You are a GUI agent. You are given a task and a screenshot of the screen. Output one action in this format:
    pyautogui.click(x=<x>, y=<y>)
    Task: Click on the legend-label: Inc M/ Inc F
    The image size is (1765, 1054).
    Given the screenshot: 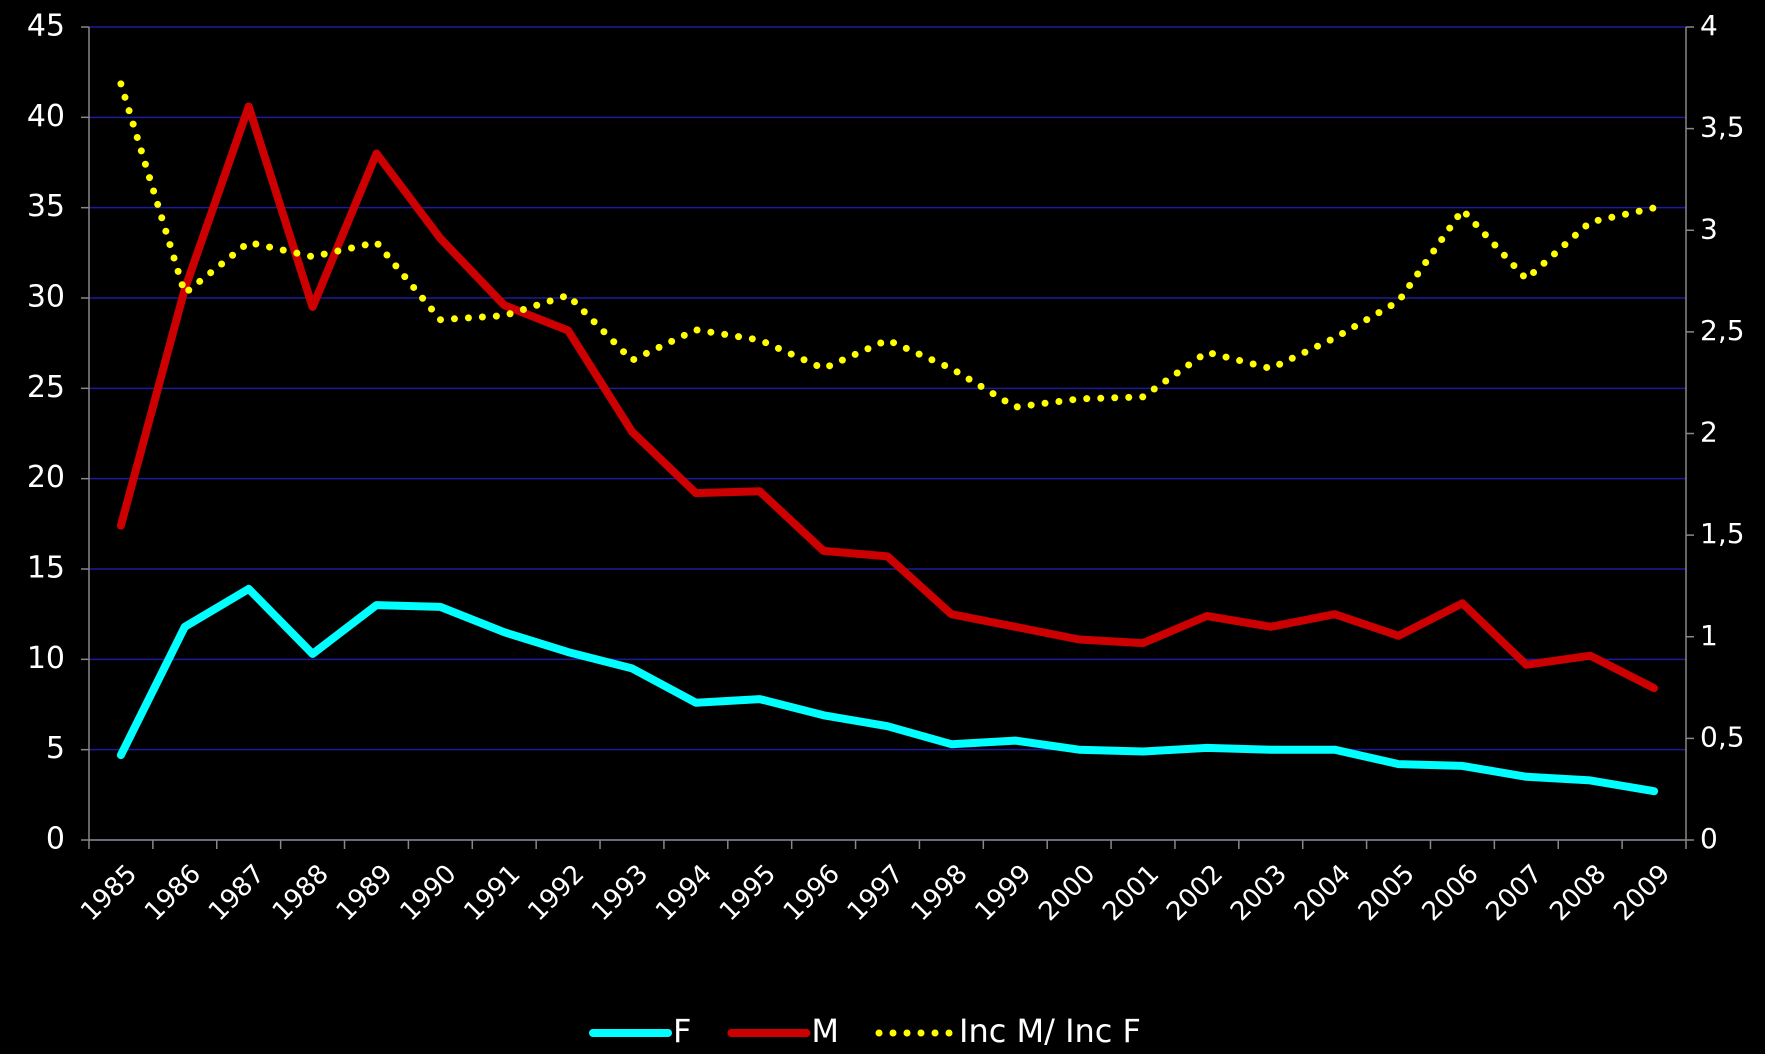 What is the action you would take?
    pyautogui.click(x=1050, y=1031)
    